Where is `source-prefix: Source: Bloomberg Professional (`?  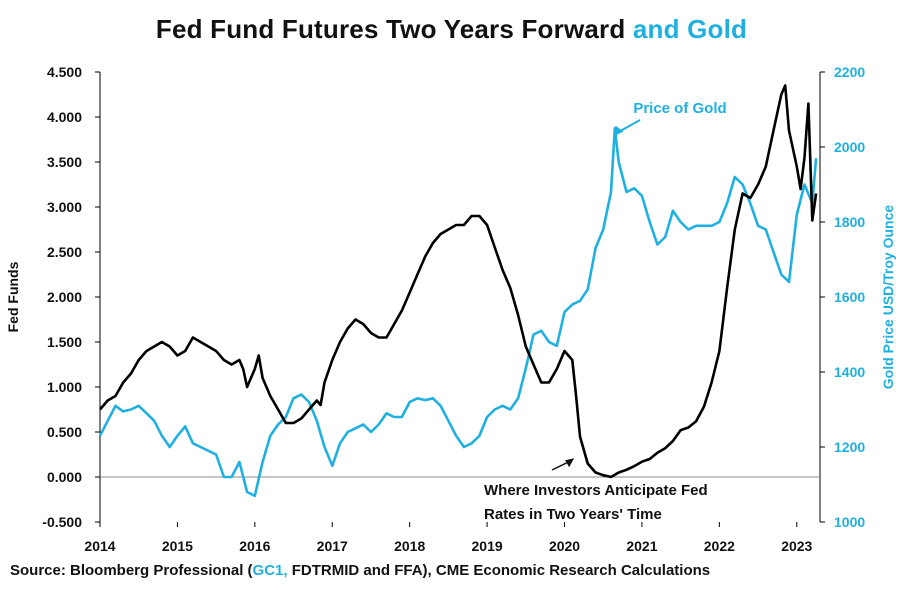 source-prefix: Source: Bloomberg Professional ( is located at coordinates (131, 570).